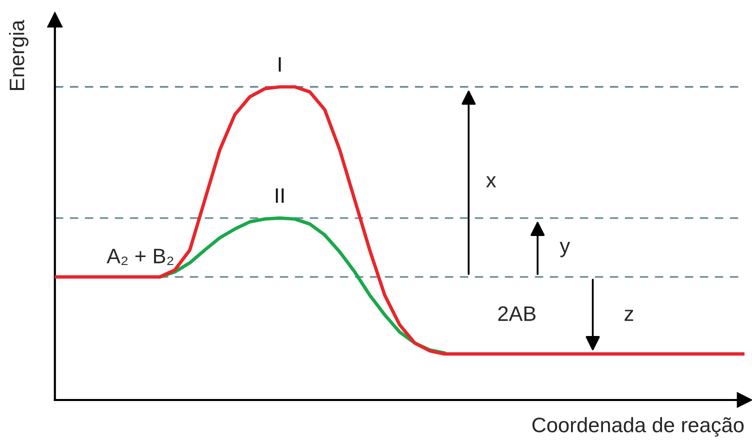  Describe the element at coordinates (18, 55) in the screenshot. I see `y-axis-title: Energia` at that location.